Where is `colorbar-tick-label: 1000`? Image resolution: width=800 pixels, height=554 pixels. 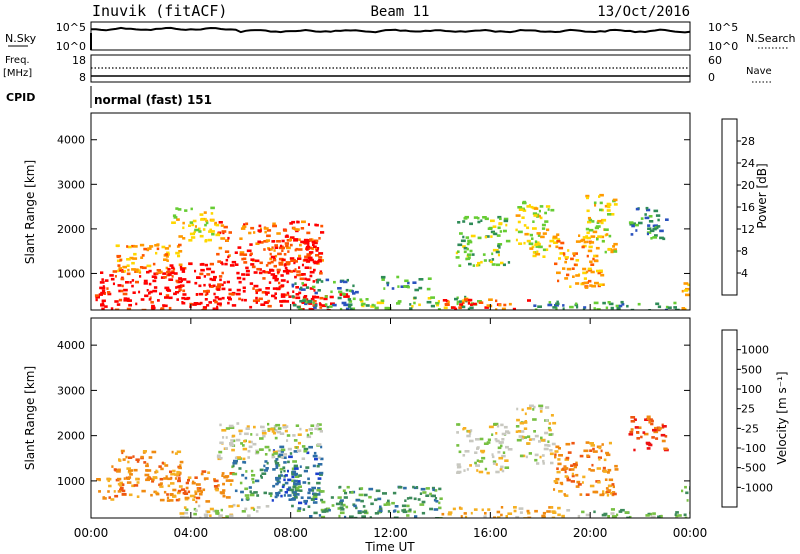 colorbar-tick-label: 1000 is located at coordinates (755, 350).